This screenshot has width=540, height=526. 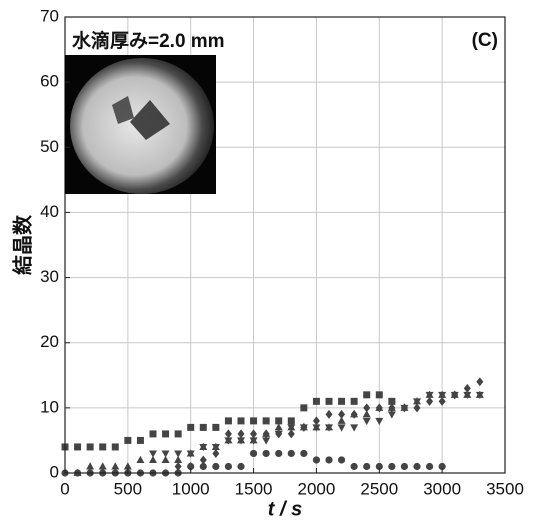 I want to click on x-tick-label: 3500, so click(x=505, y=488).